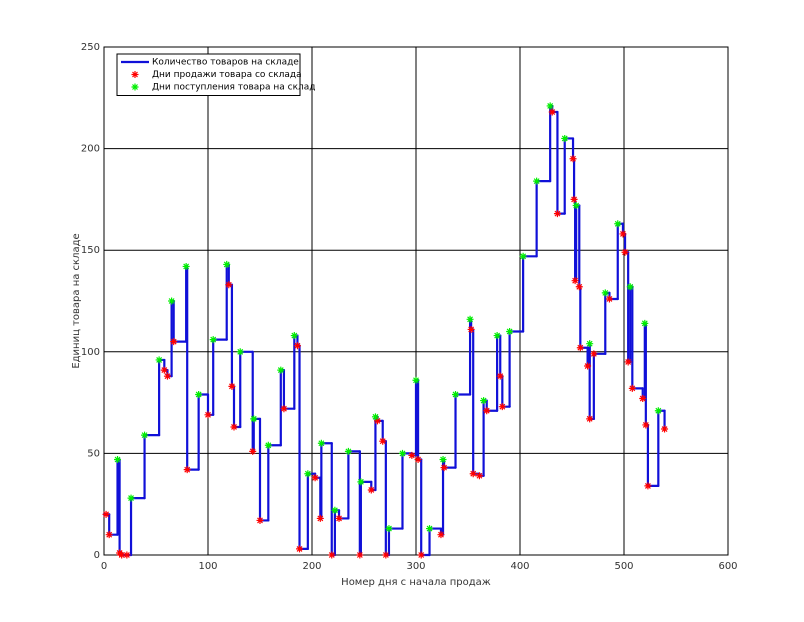 This screenshot has width=804, height=622. I want to click on x-tick-label: 400, so click(519, 566).